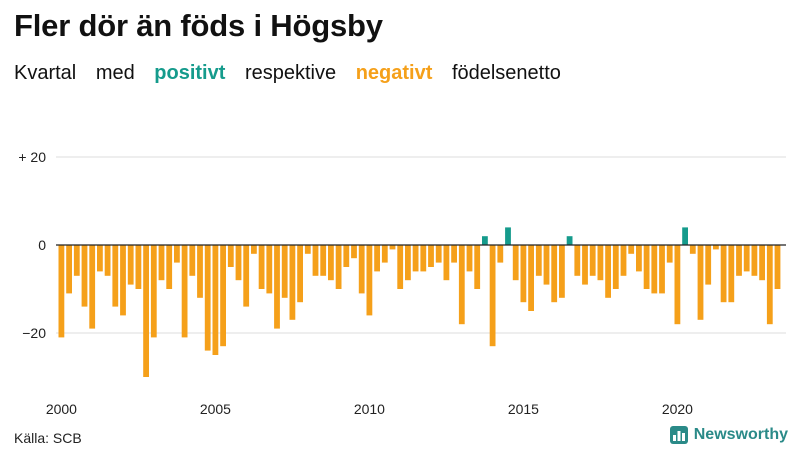 Image resolution: width=800 pixels, height=450 pixels. What do you see at coordinates (369, 409) in the screenshot?
I see `x-tick-label: 2010` at bounding box center [369, 409].